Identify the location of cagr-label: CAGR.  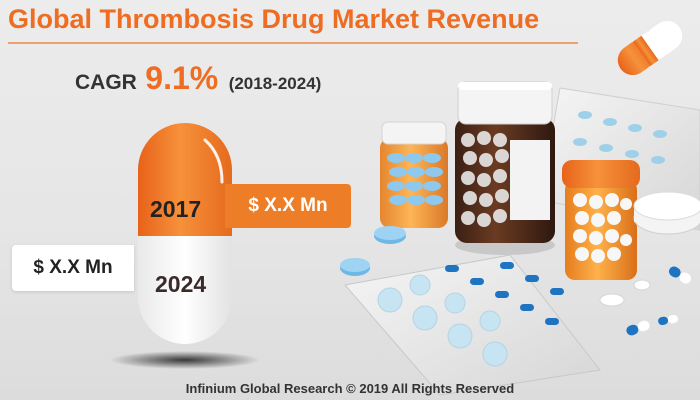
(106, 82).